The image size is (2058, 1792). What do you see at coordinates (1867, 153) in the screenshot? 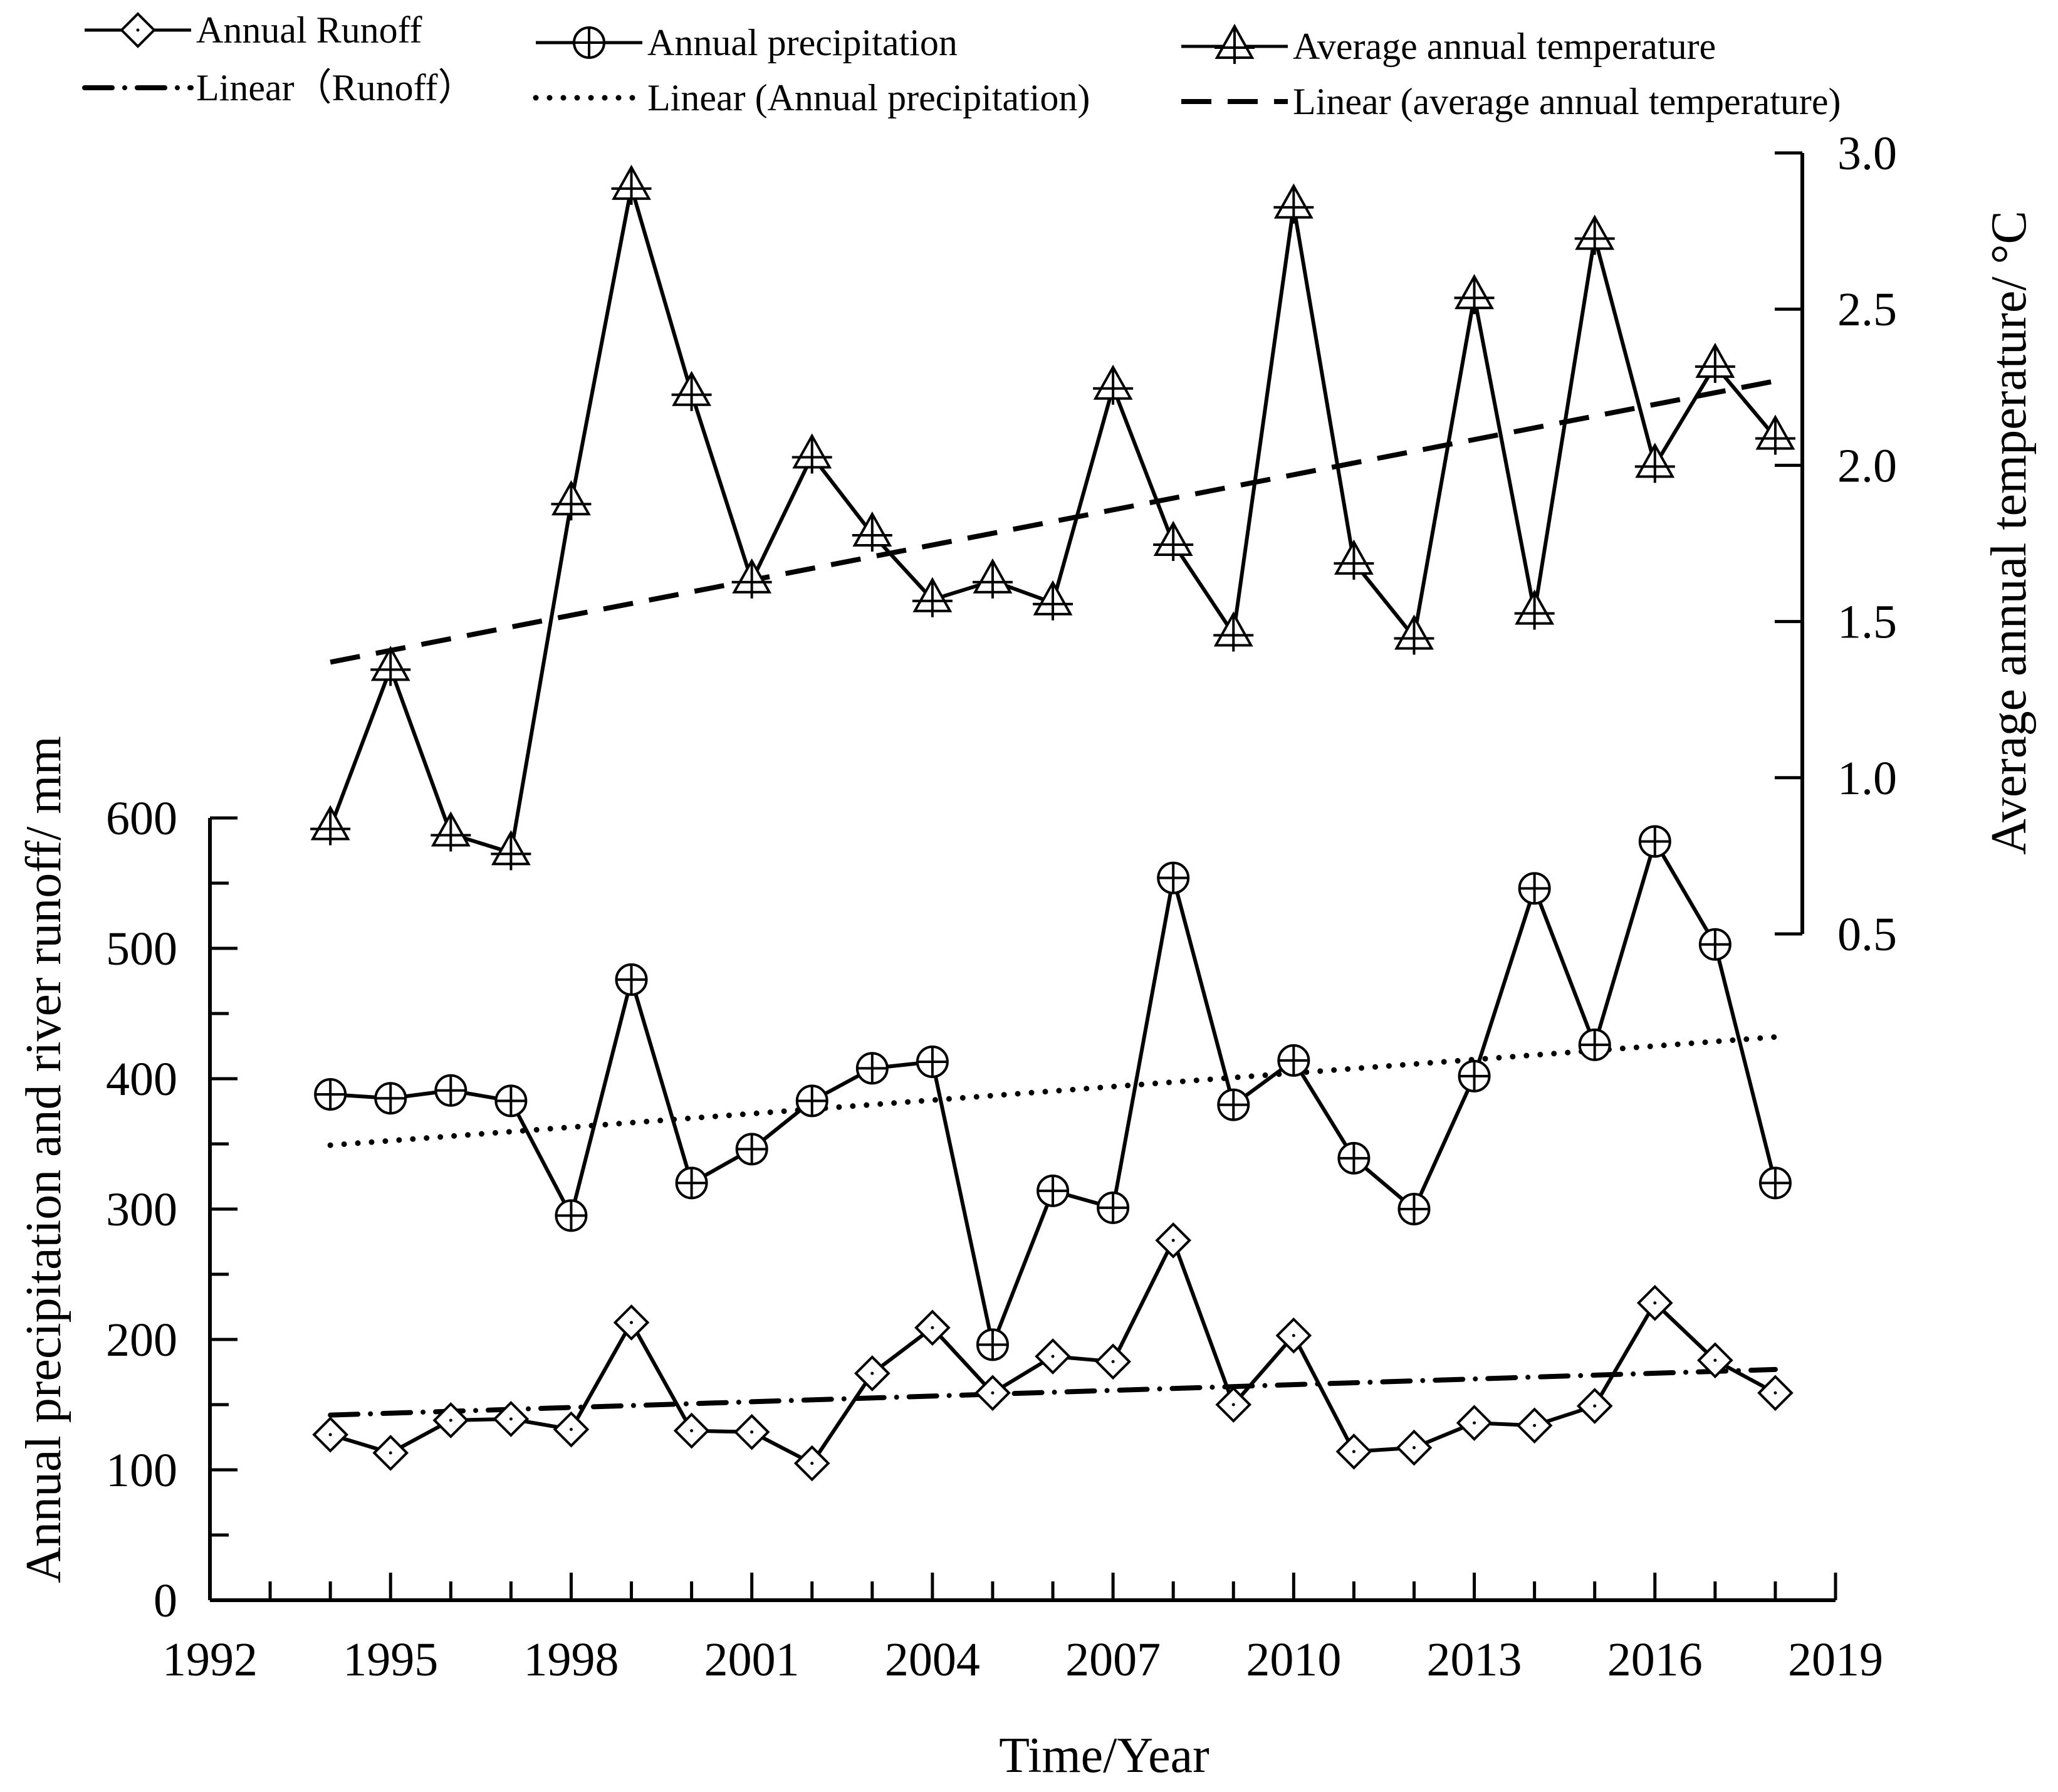
I see `y2-tick-label: 3.0` at bounding box center [1867, 153].